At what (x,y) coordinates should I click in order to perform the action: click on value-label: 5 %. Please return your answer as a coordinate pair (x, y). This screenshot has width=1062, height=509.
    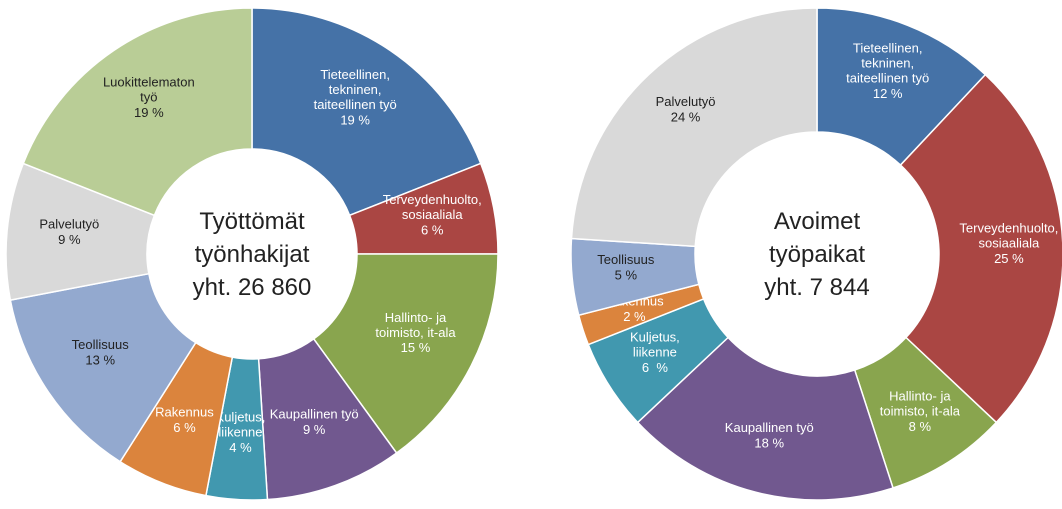
    Looking at the image, I should click on (626, 275).